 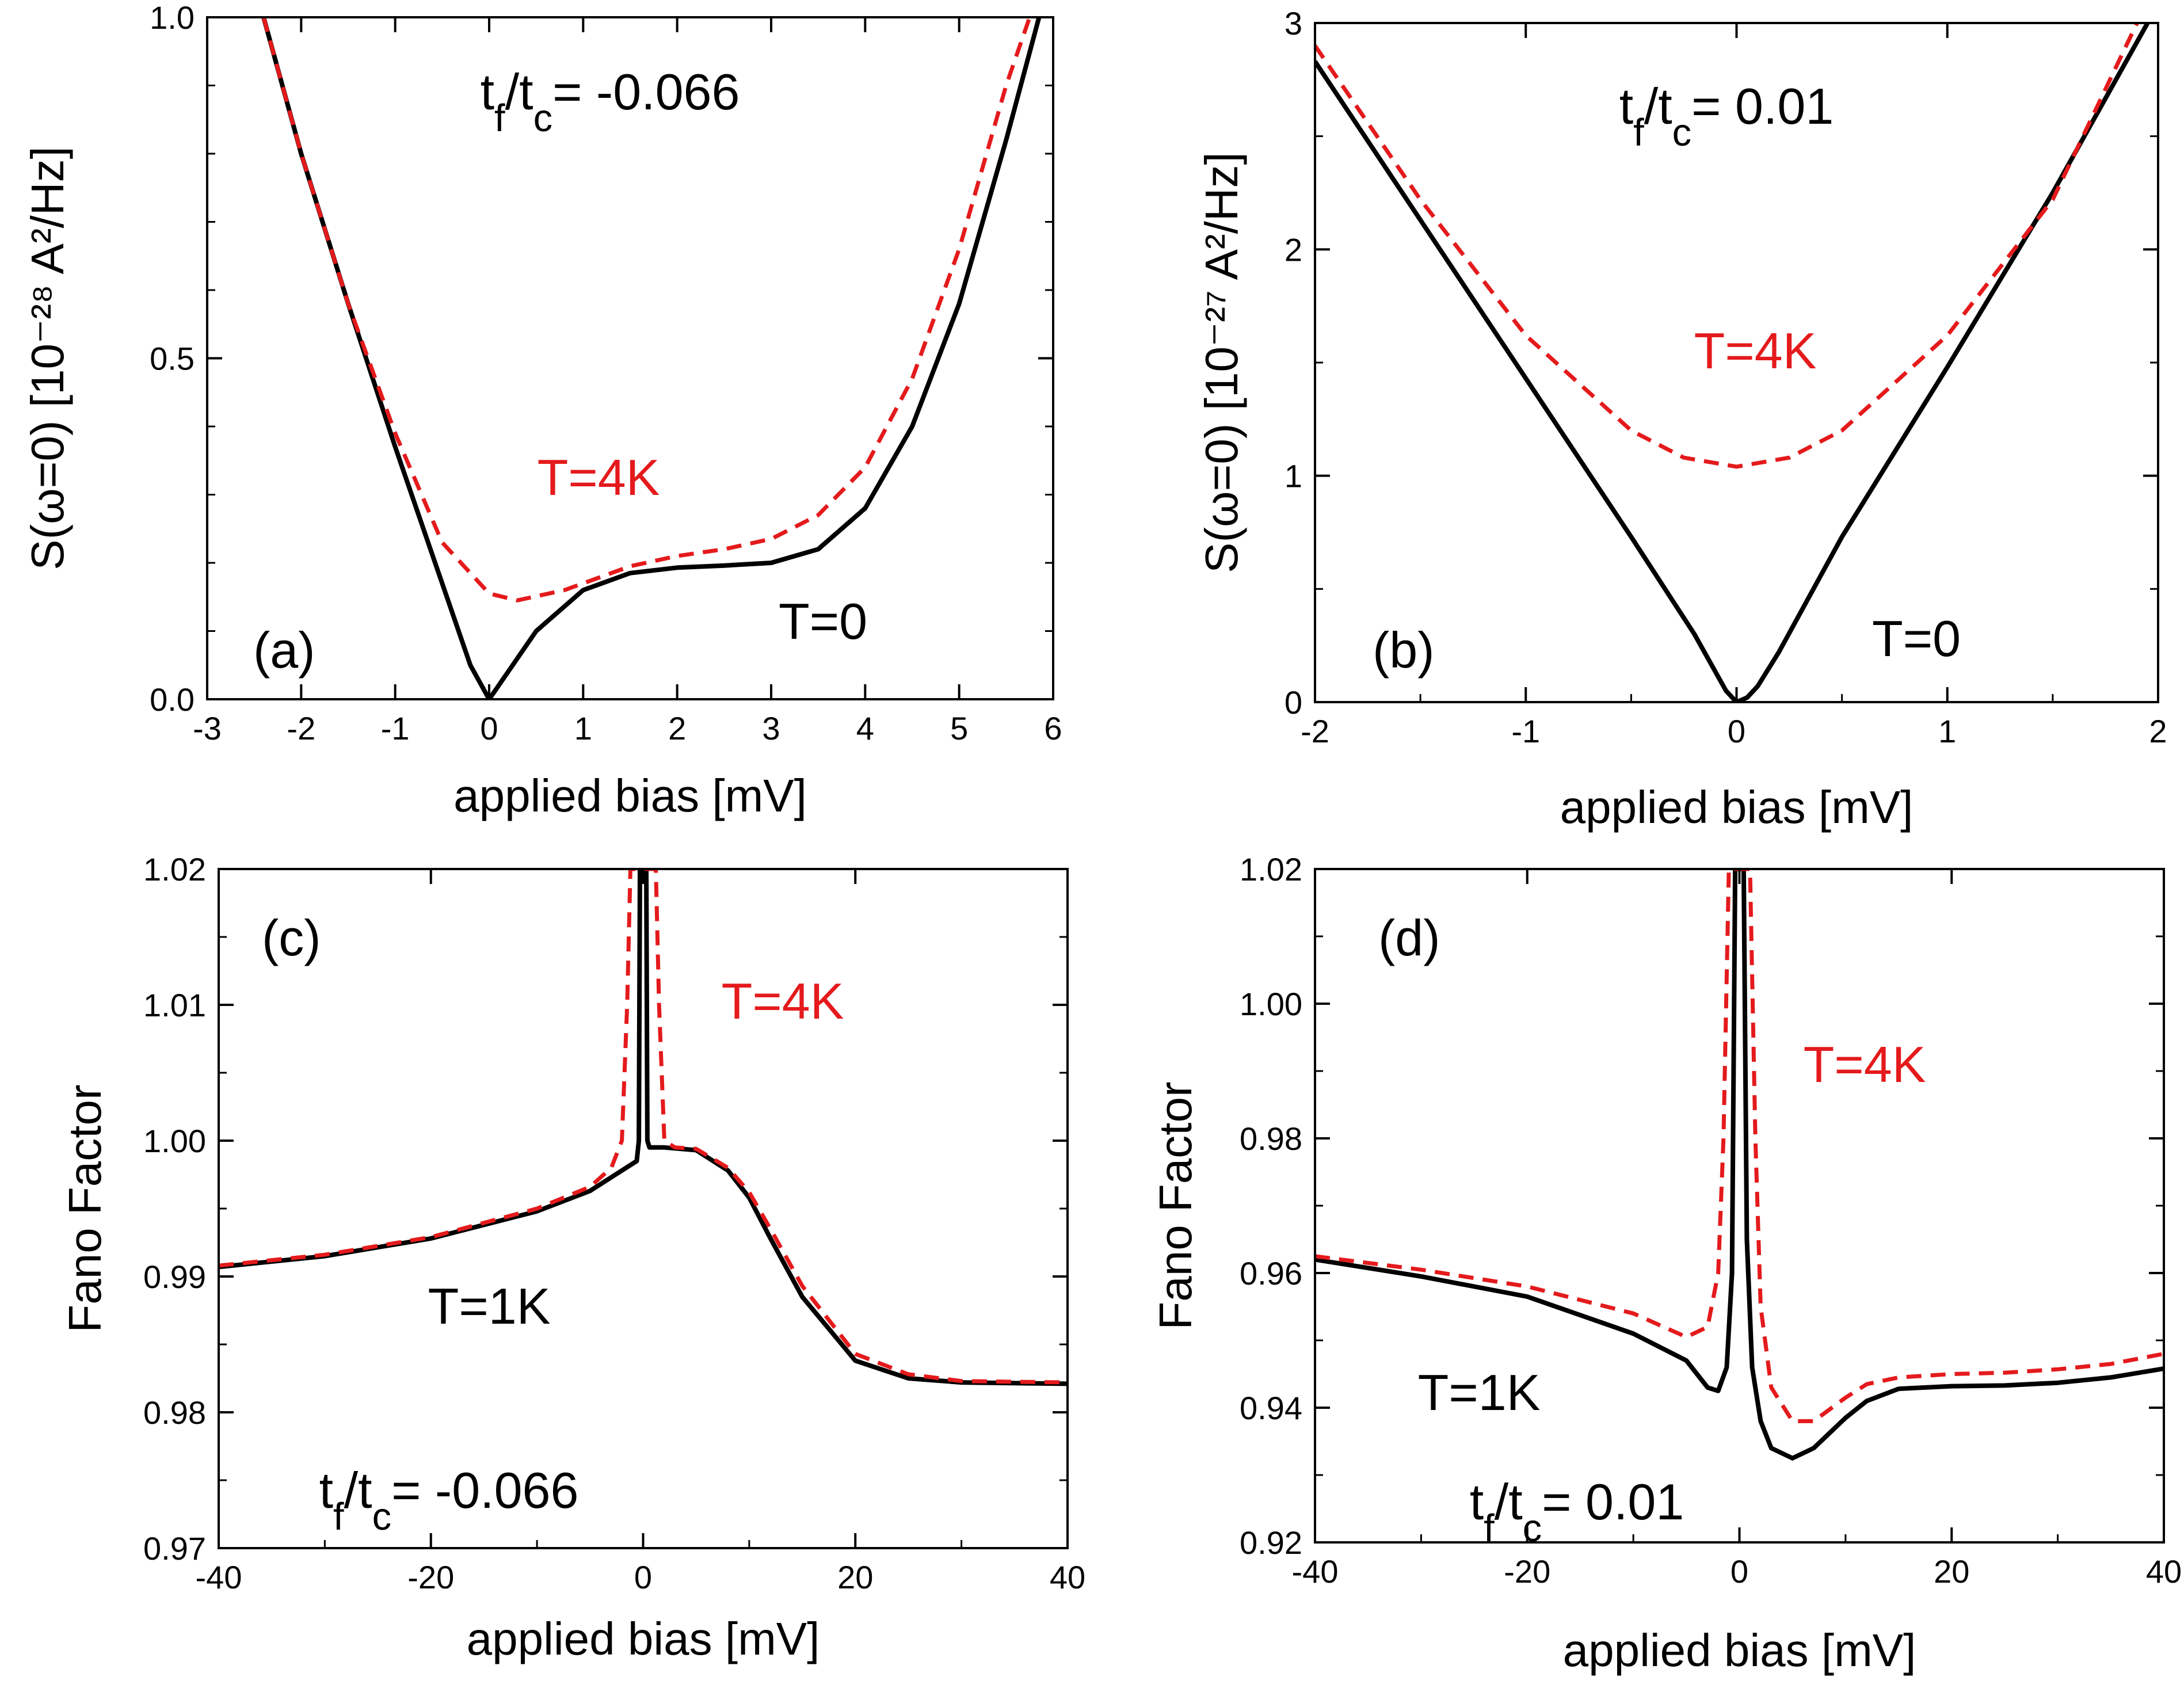 I want to click on x-tick-label: 4, so click(x=865, y=728).